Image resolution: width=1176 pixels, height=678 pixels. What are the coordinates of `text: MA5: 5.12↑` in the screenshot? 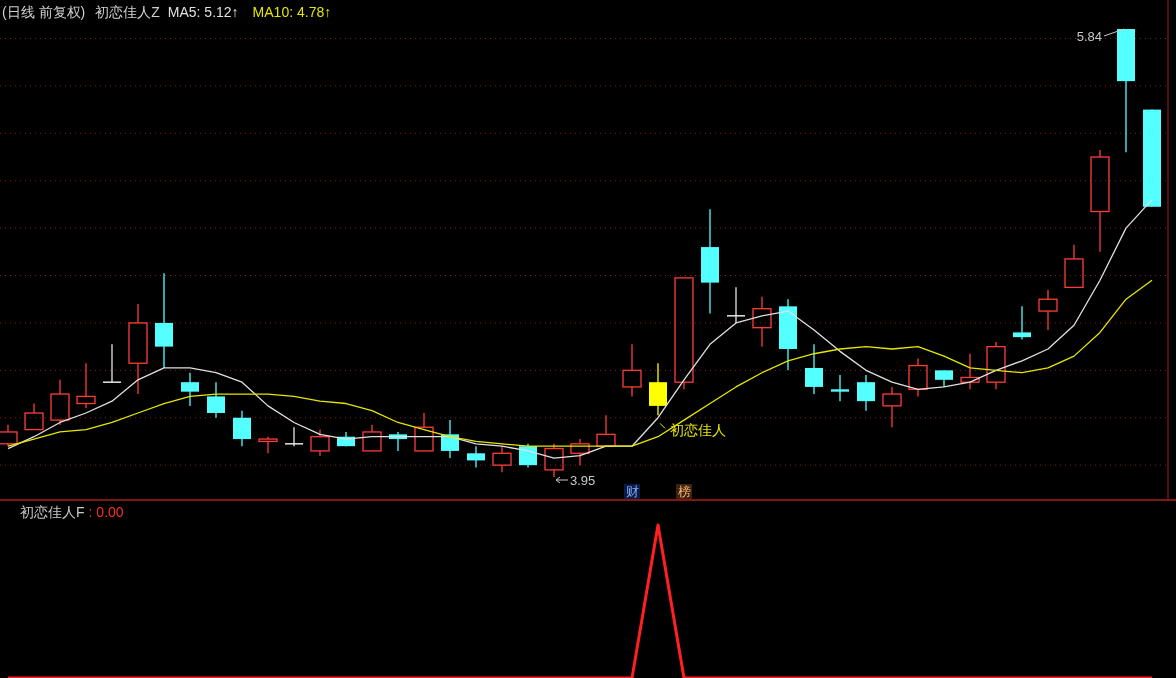 It's located at (203, 12).